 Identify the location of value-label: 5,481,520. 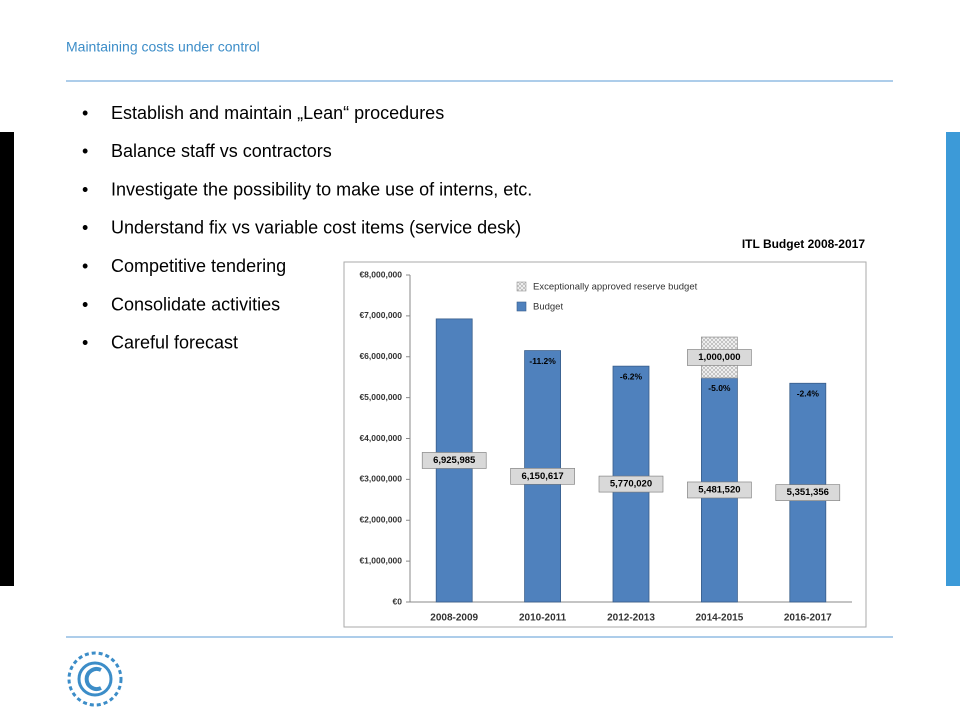
(719, 489).